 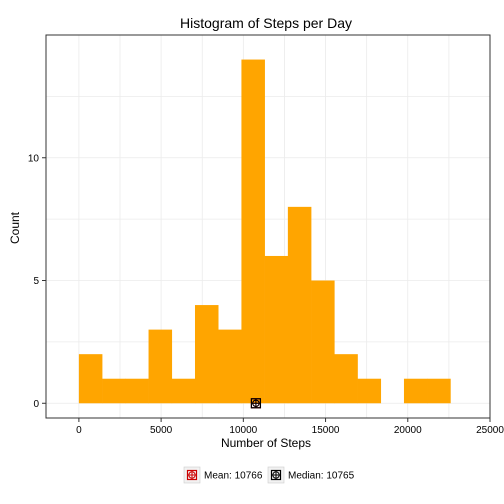 What do you see at coordinates (276, 475) in the screenshot?
I see `legend-median-marker` at bounding box center [276, 475].